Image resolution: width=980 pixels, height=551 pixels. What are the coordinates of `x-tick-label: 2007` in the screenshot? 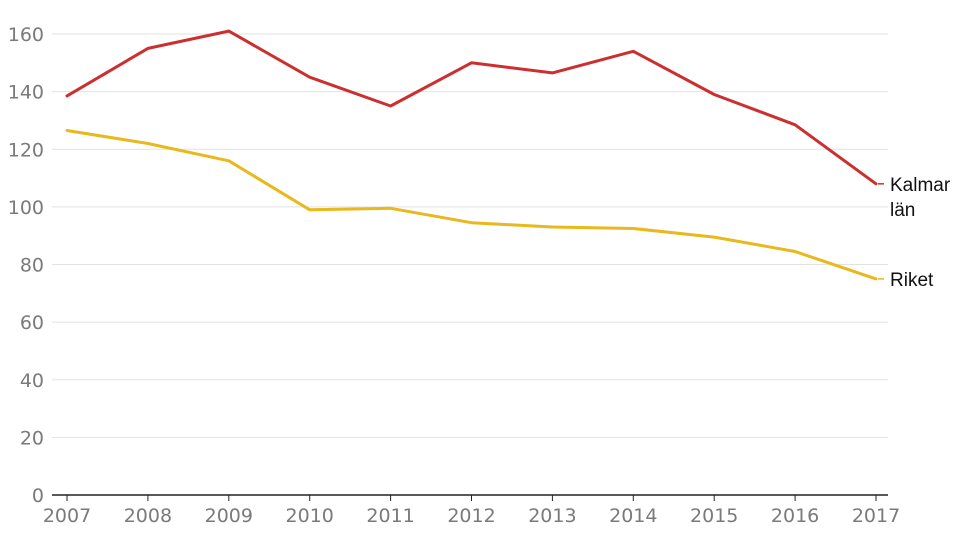 It's located at (67, 516).